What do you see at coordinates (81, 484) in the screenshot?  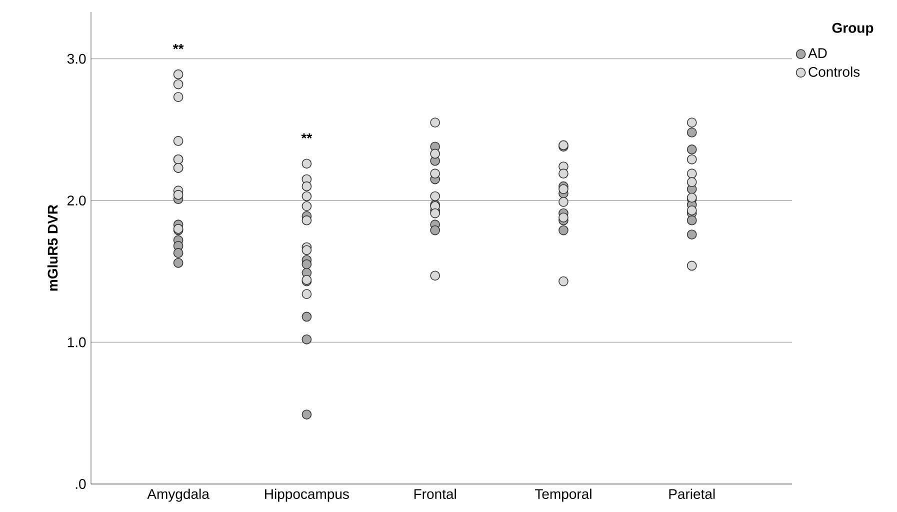 I see `y-tick-label: .0` at bounding box center [81, 484].